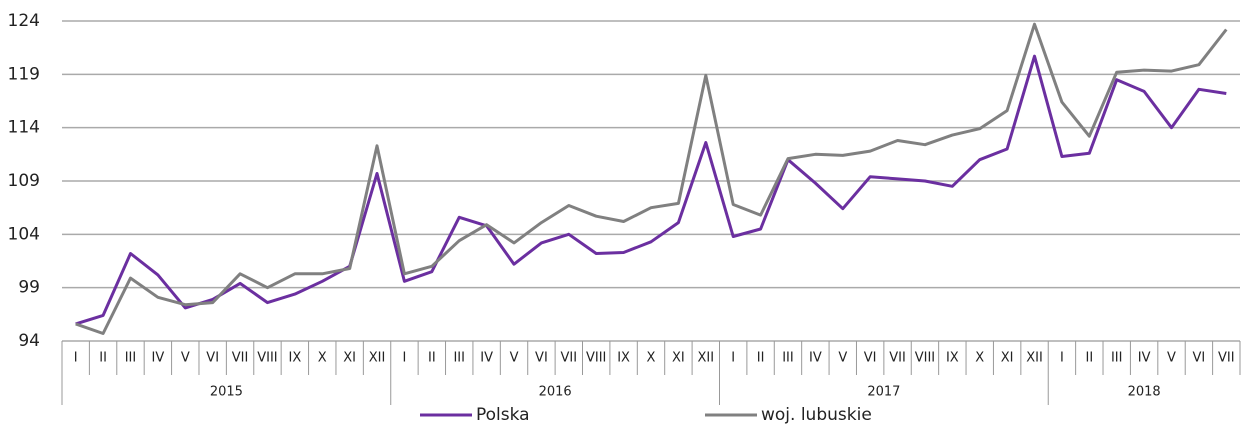 The width and height of the screenshot is (1241, 425). Describe the element at coordinates (24, 234) in the screenshot. I see `y-tick-label: 104` at that location.